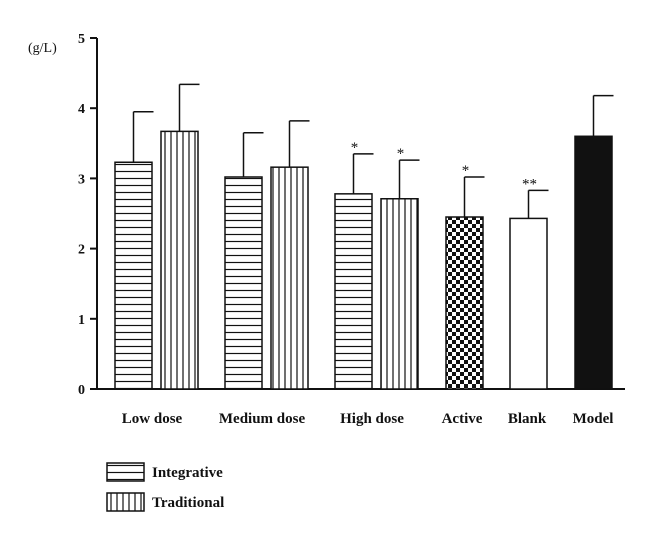 The width and height of the screenshot is (660, 543). What do you see at coordinates (593, 419) in the screenshot?
I see `x-category-label: Model` at bounding box center [593, 419].